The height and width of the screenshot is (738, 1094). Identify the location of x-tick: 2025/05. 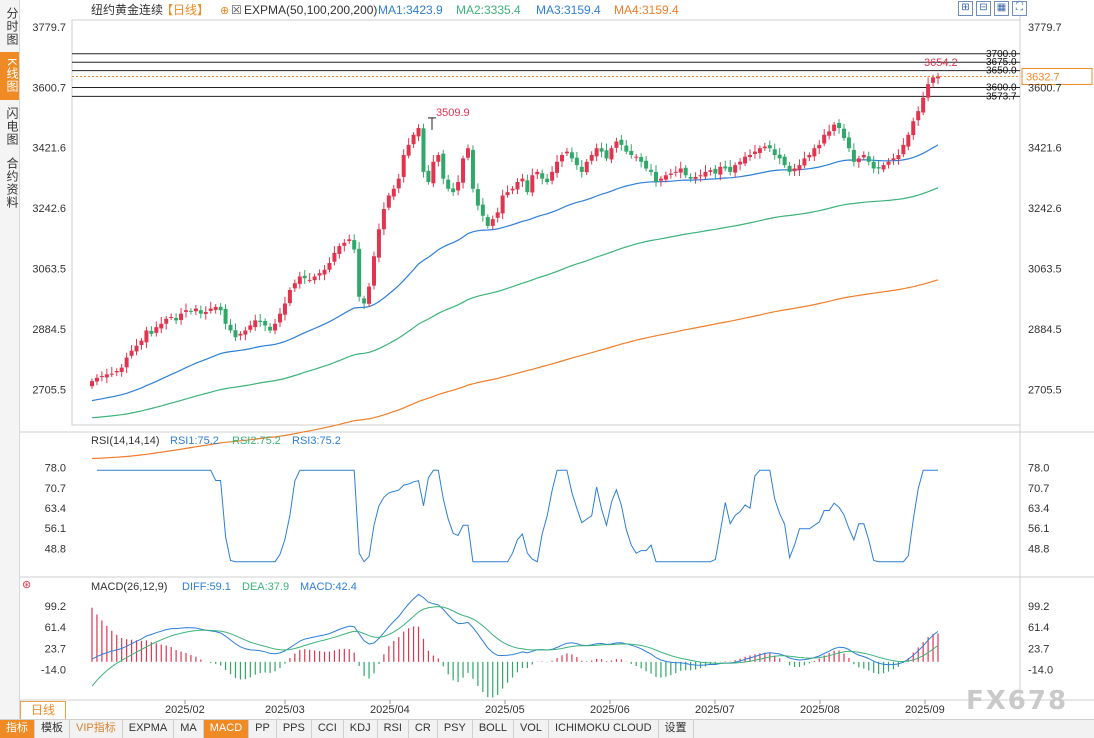
(505, 710).